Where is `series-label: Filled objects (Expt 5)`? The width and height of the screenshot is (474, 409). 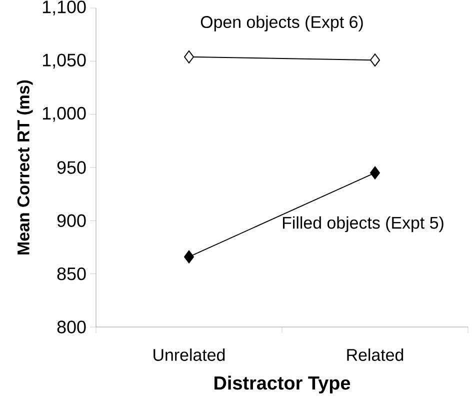 series-label: Filled objects (Expt 5) is located at coordinates (363, 224).